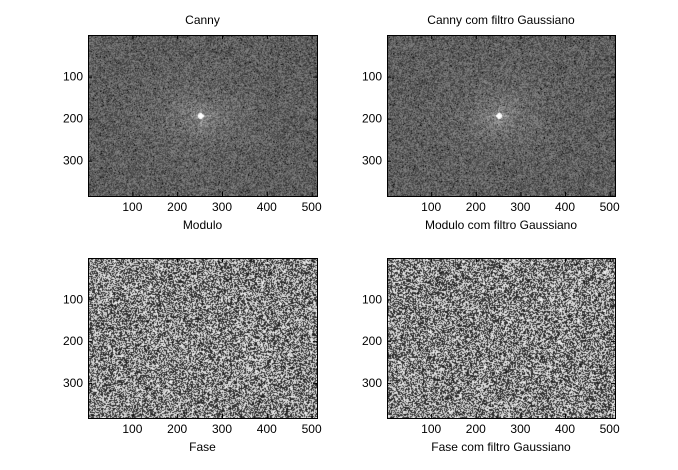 The width and height of the screenshot is (678, 470). Describe the element at coordinates (501, 225) in the screenshot. I see `x-axis-label: Modulo com filtro Gaussiano` at that location.